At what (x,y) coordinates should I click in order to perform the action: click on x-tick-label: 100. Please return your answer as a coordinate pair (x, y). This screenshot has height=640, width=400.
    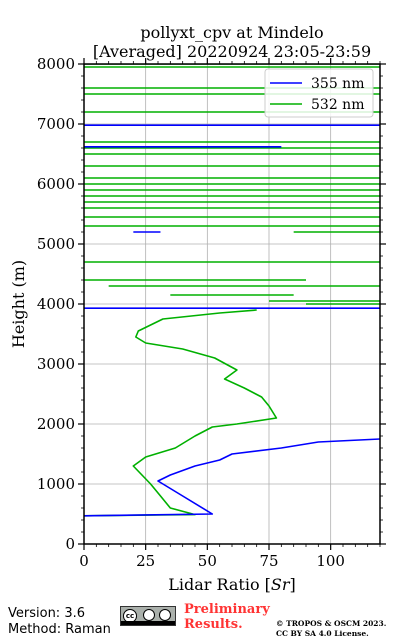
    Looking at the image, I should click on (330, 561).